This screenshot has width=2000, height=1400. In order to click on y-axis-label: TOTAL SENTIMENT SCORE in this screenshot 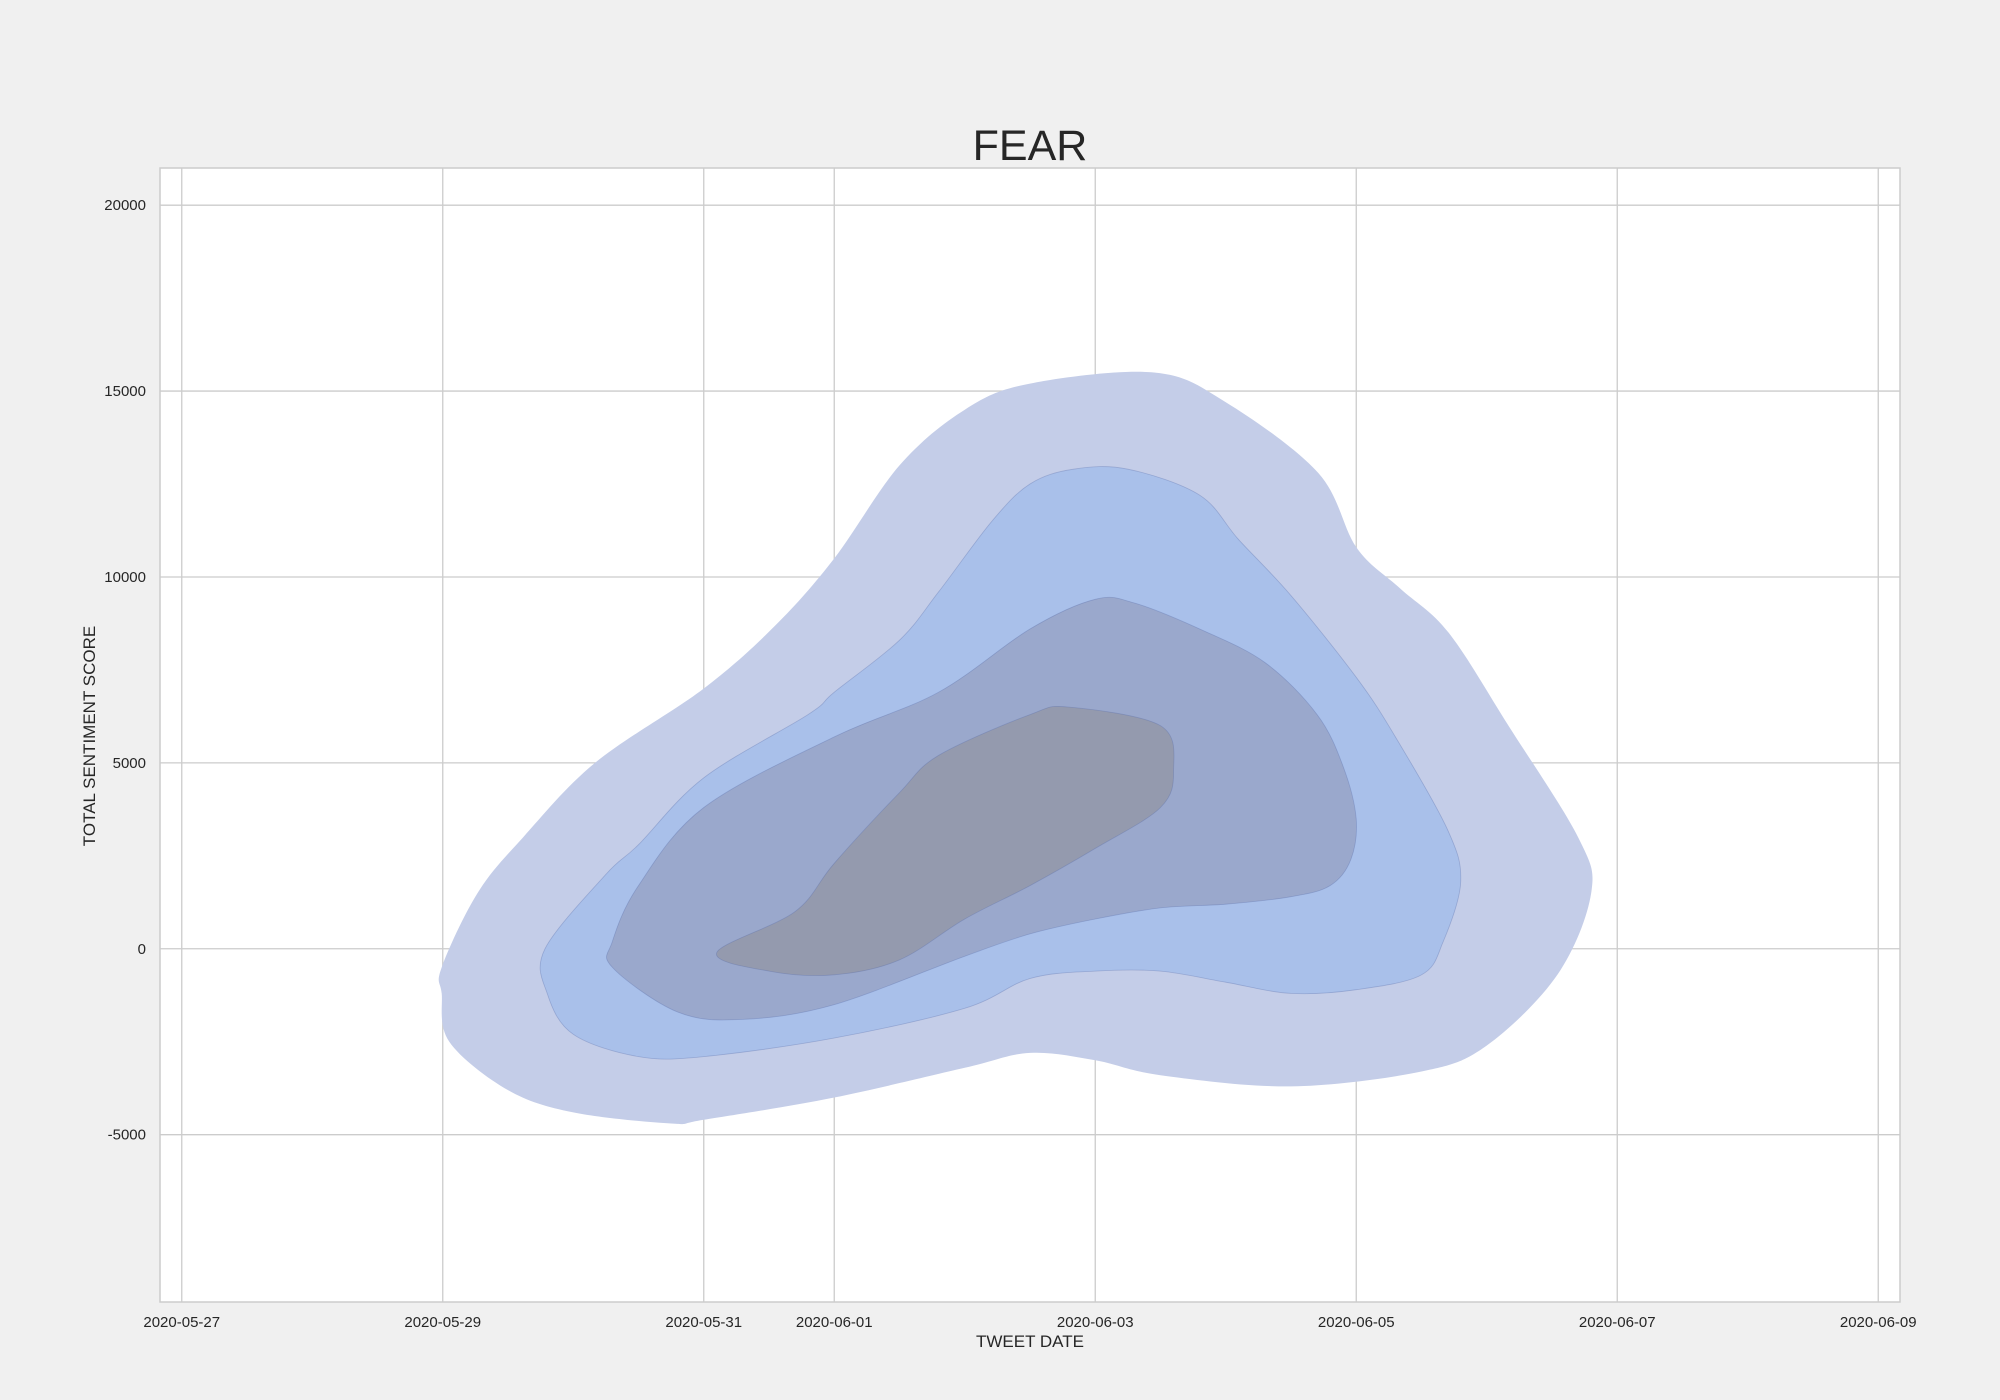, I will do `click(89, 736)`.